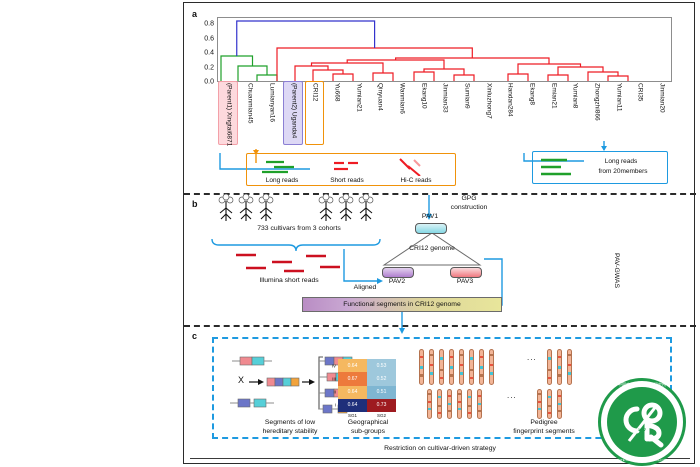  What do you see at coordinates (209, 68) in the screenshot?
I see `y-axis-tick: 0.2` at bounding box center [209, 68].